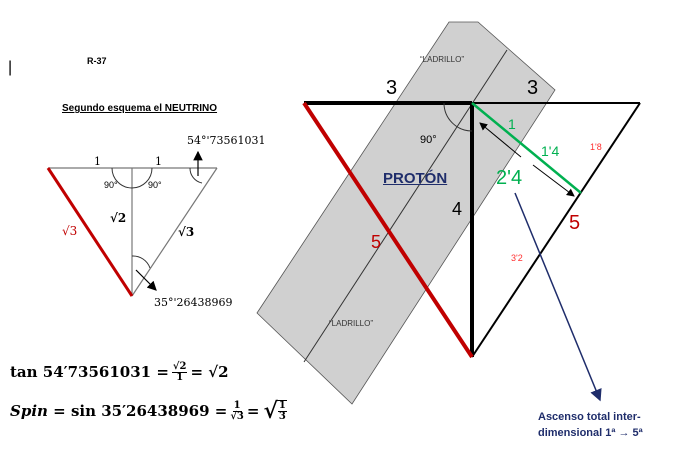 This screenshot has width=689, height=461. I want to click on tan-formula: tan 54′73561031 = √2 1 = √2, so click(119, 372).